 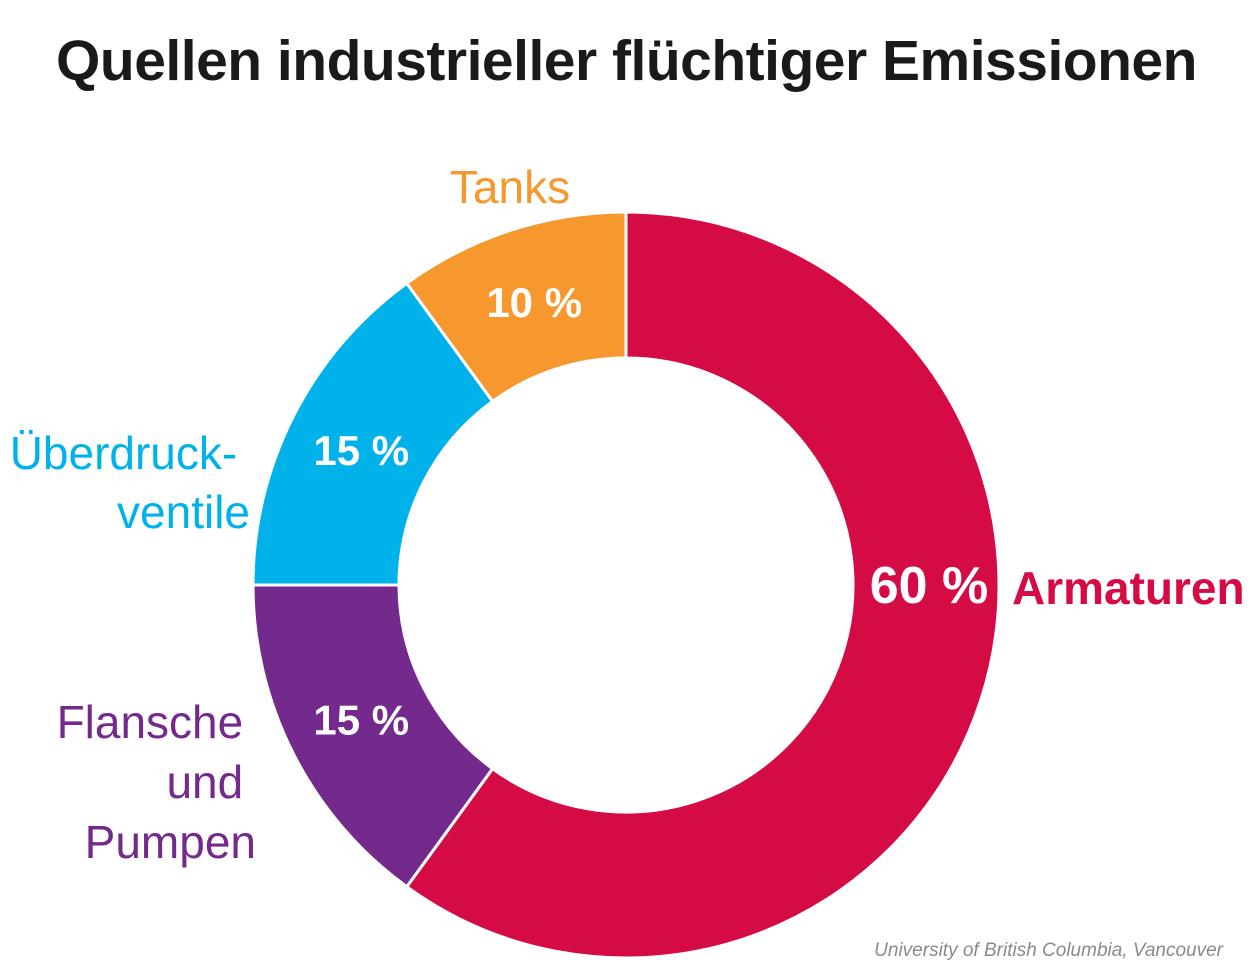 What do you see at coordinates (130, 482) in the screenshot?
I see `slice-label-ueberdruckventile: Überdruck- ventile` at bounding box center [130, 482].